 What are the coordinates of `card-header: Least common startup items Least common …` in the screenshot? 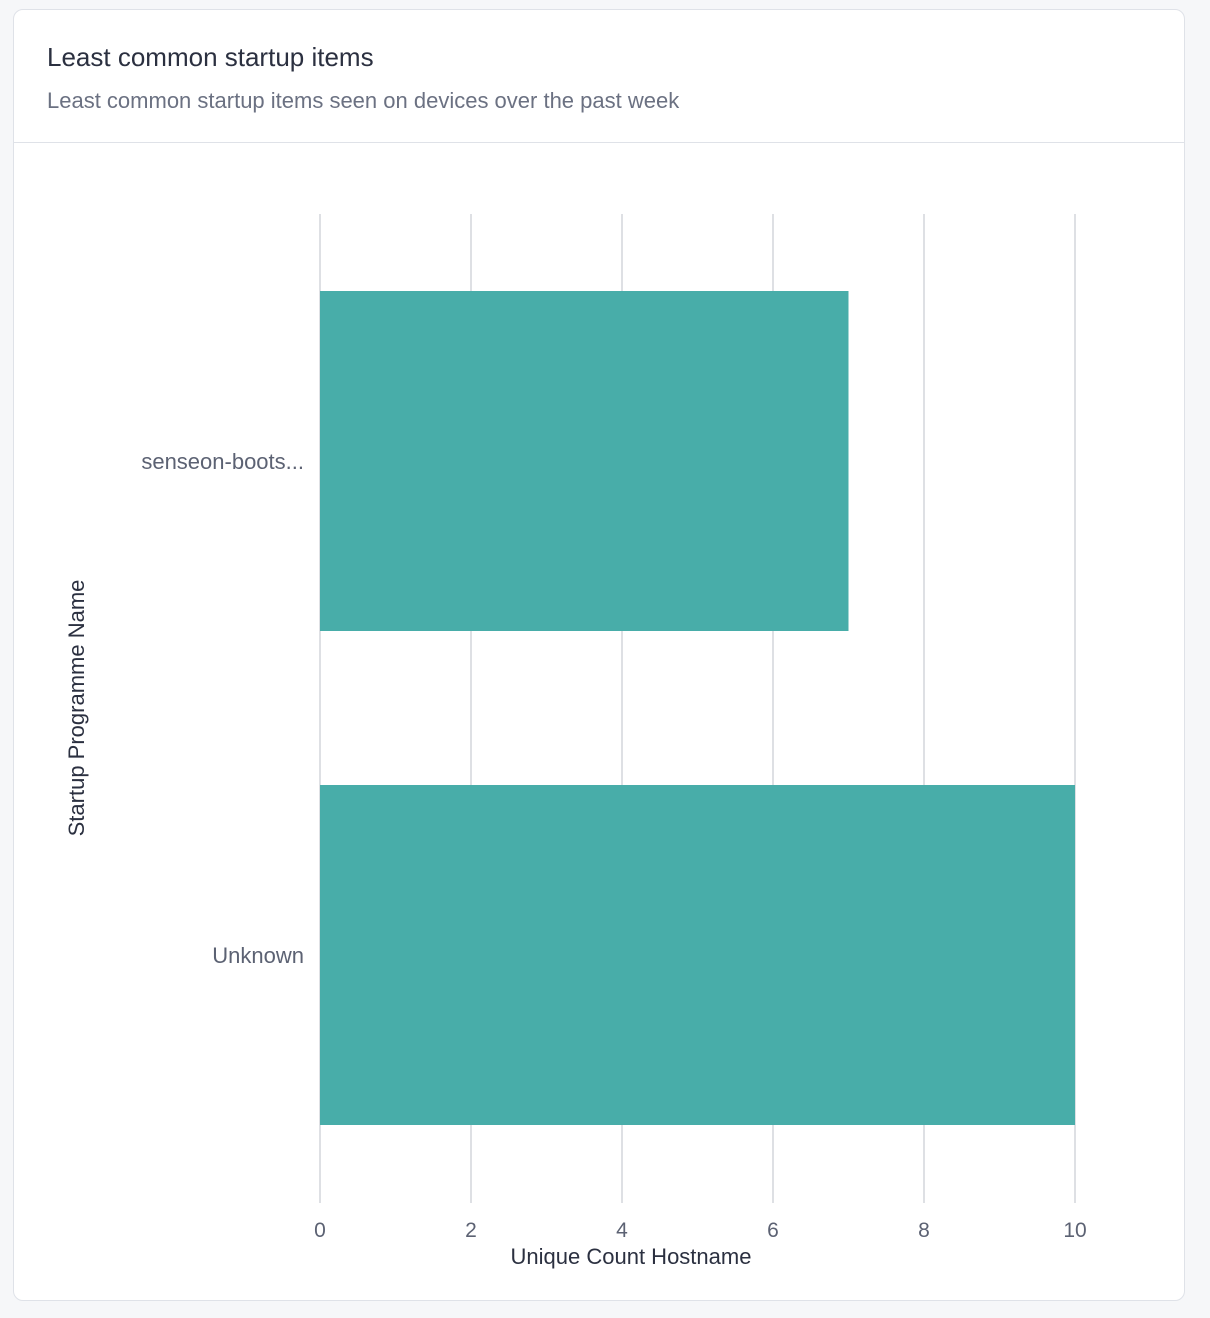 It's located at (599, 76).